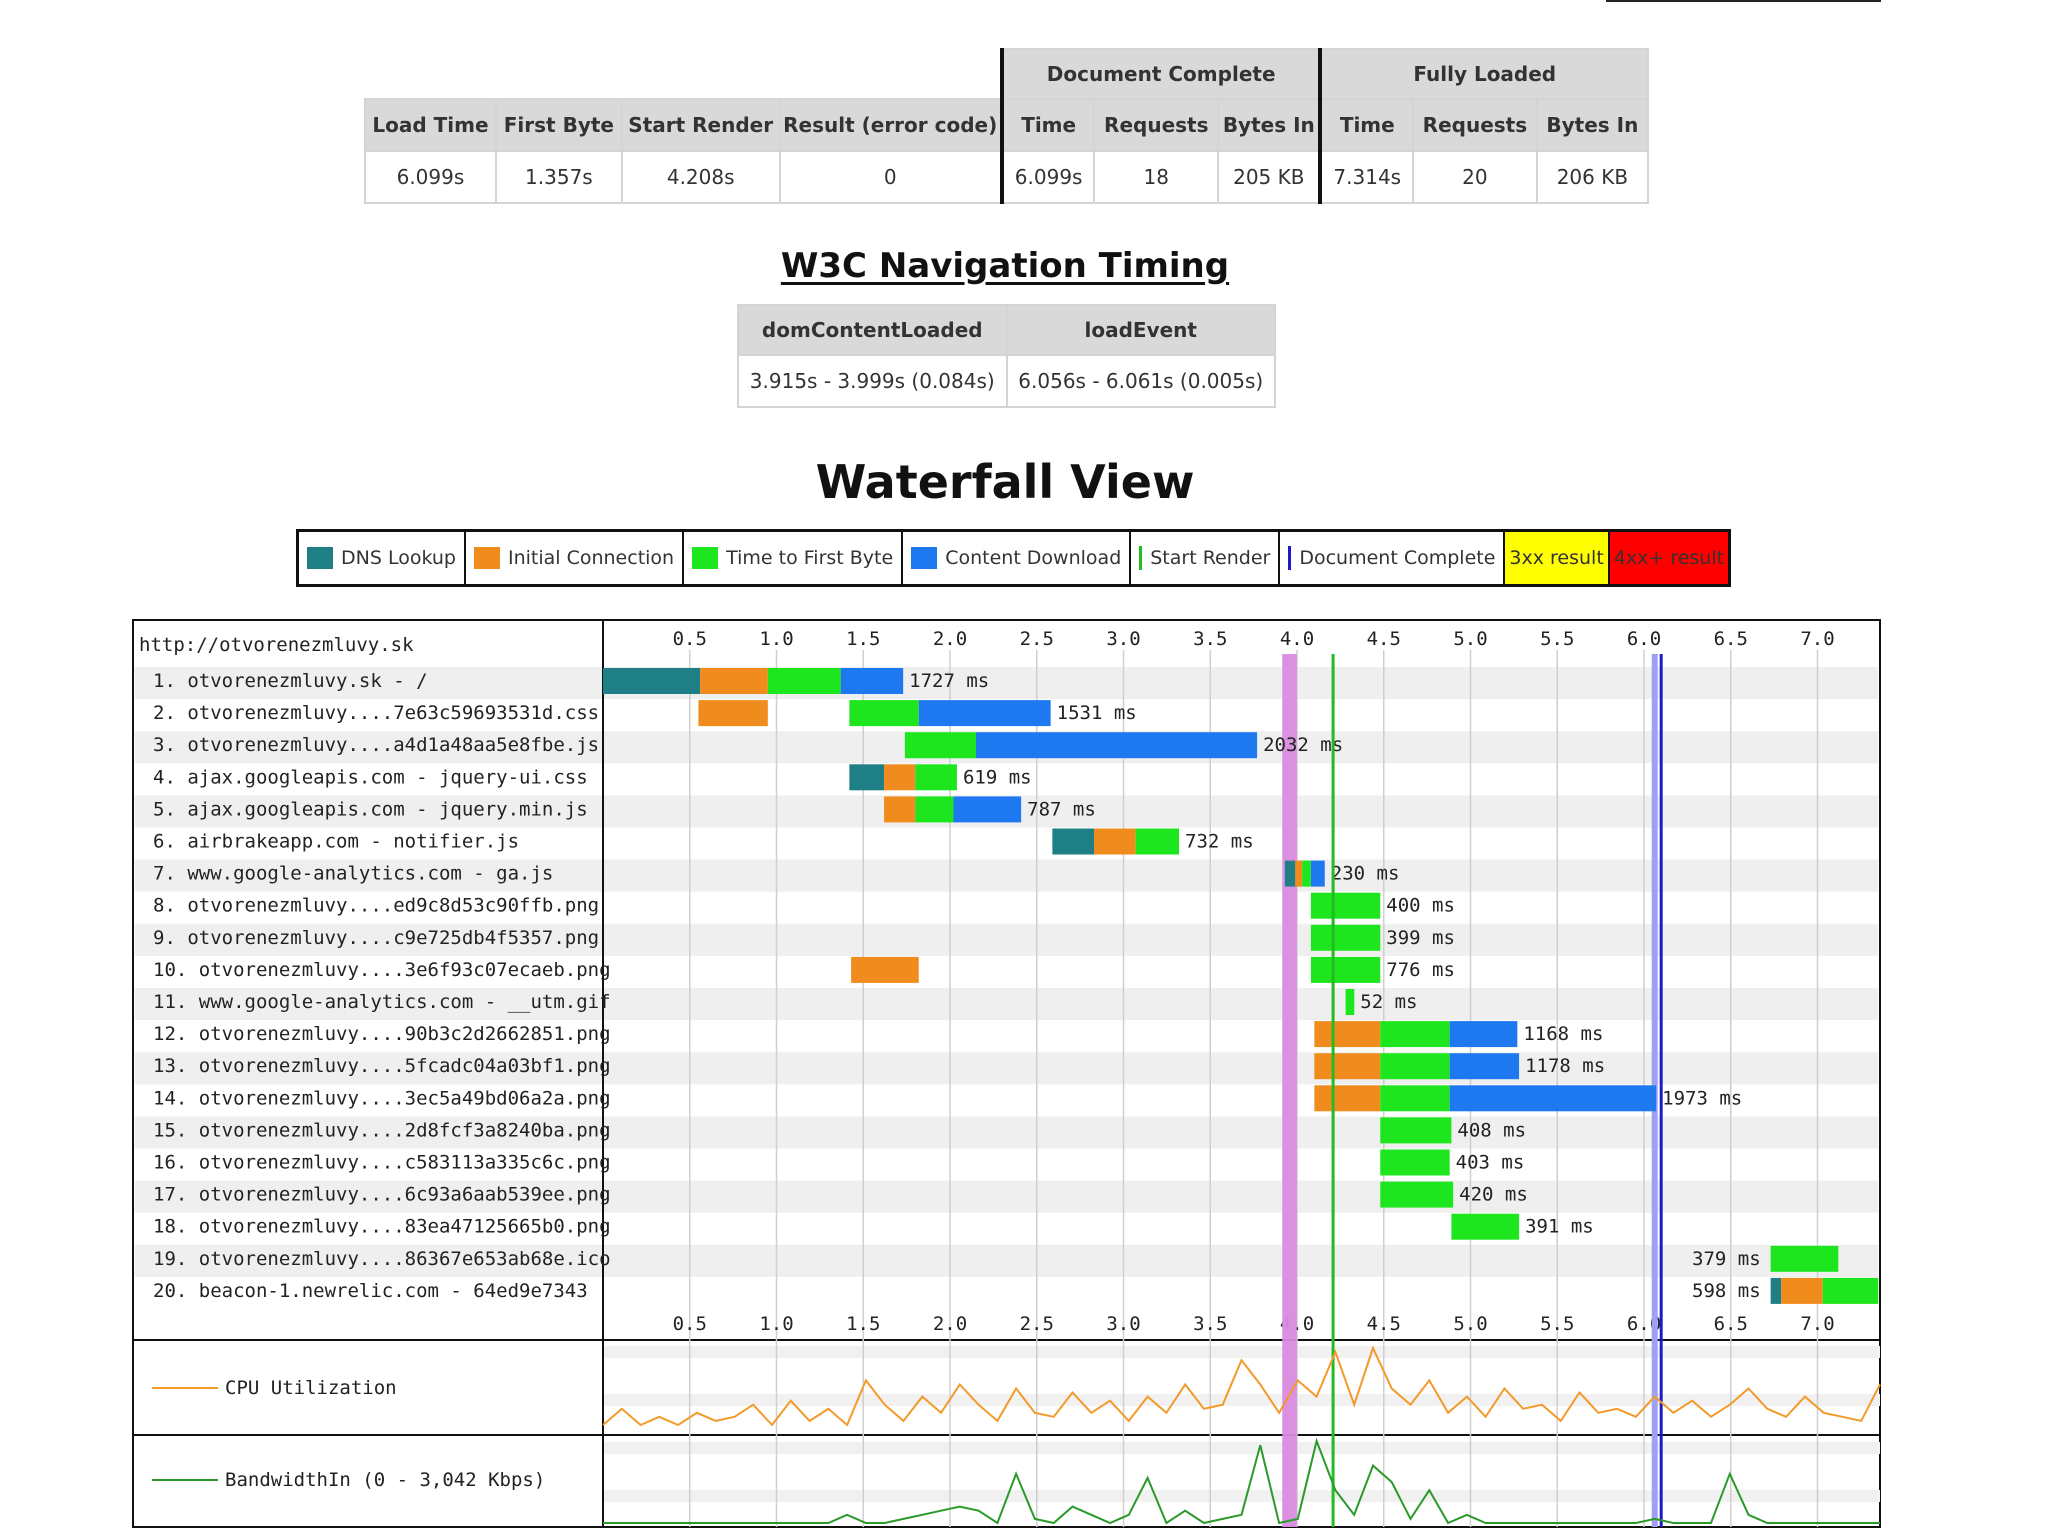 Image resolution: width=2048 pixels, height=1536 pixels. Describe the element at coordinates (1269, 177) in the screenshot. I see `val-doc-bytes: 205 KB` at that location.